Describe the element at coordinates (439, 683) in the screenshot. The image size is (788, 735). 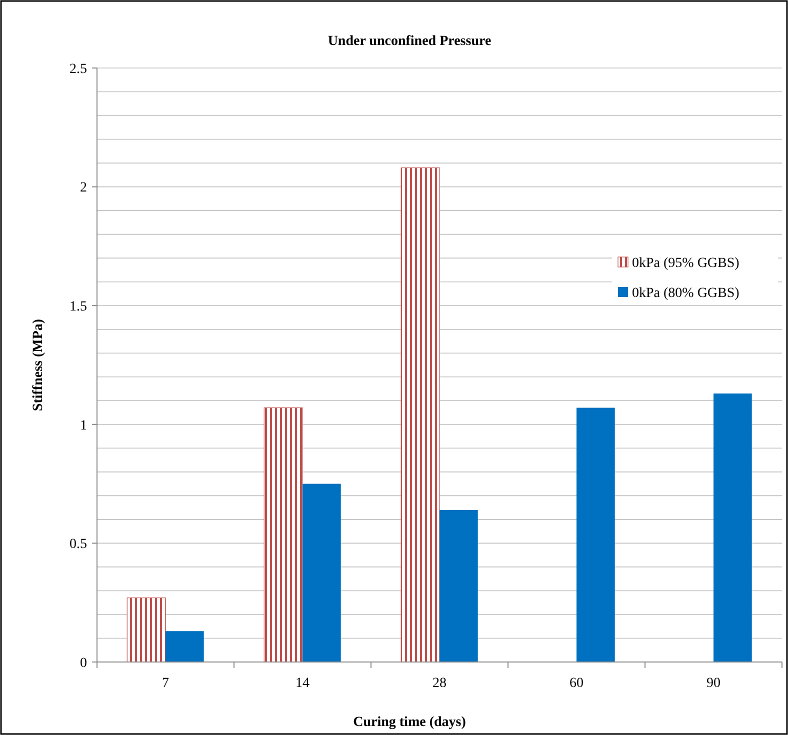
I see `x-tick-label: 28` at that location.